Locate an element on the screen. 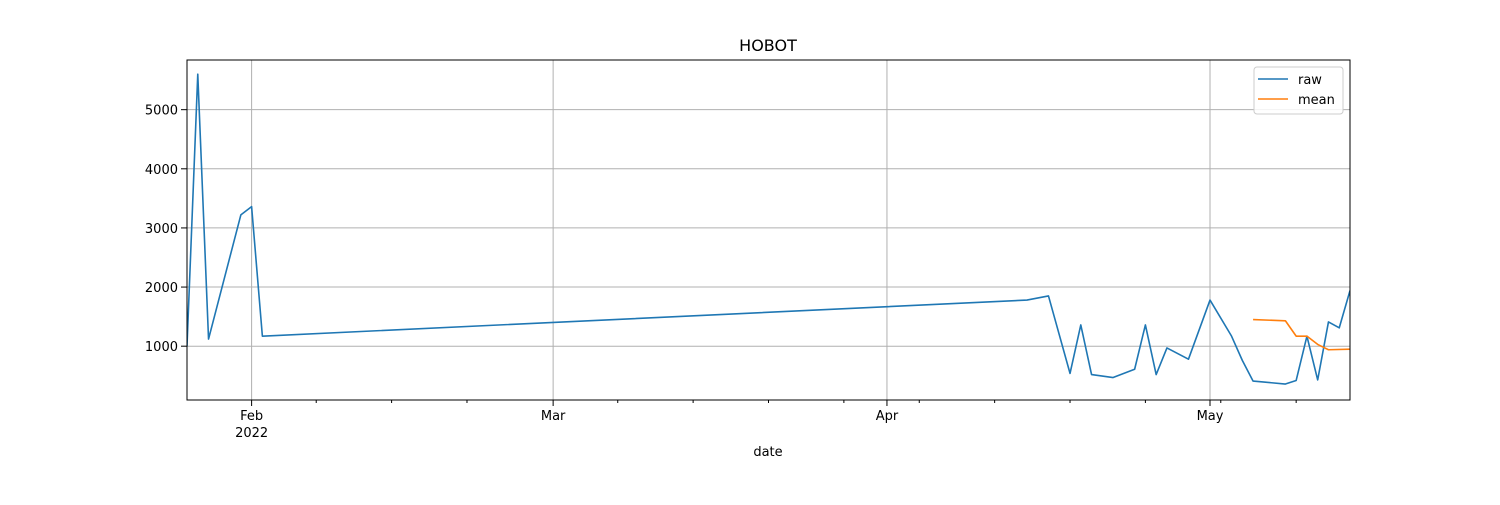 This screenshot has width=1500, height=505. x-tick-label: Apr is located at coordinates (887, 416).